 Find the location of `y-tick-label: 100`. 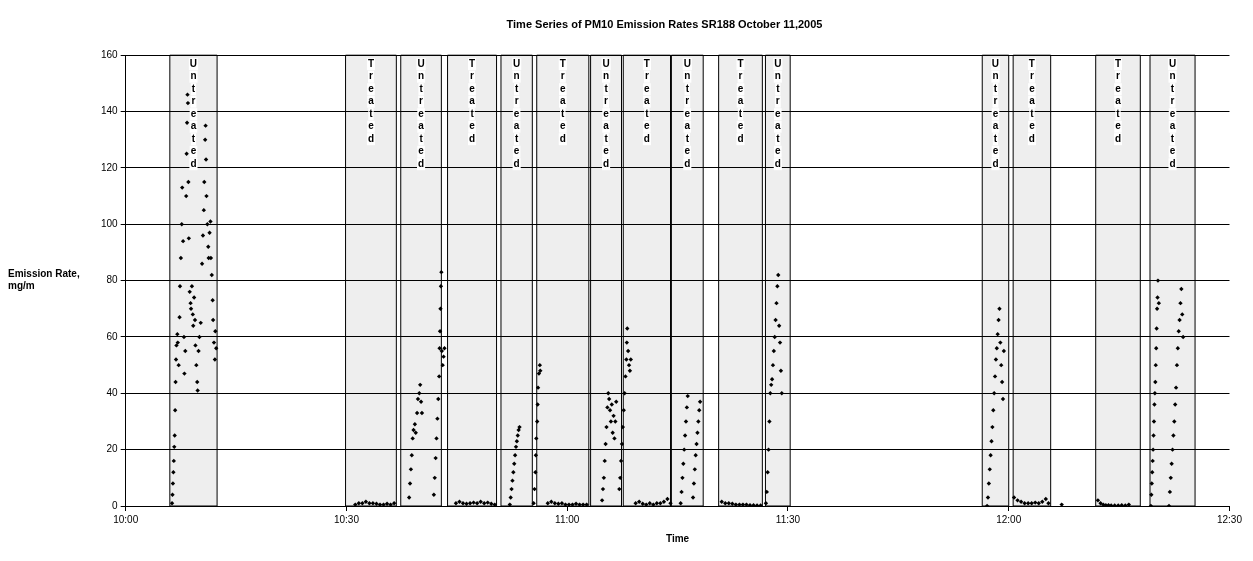

y-tick-label: 100 is located at coordinates (110, 223).